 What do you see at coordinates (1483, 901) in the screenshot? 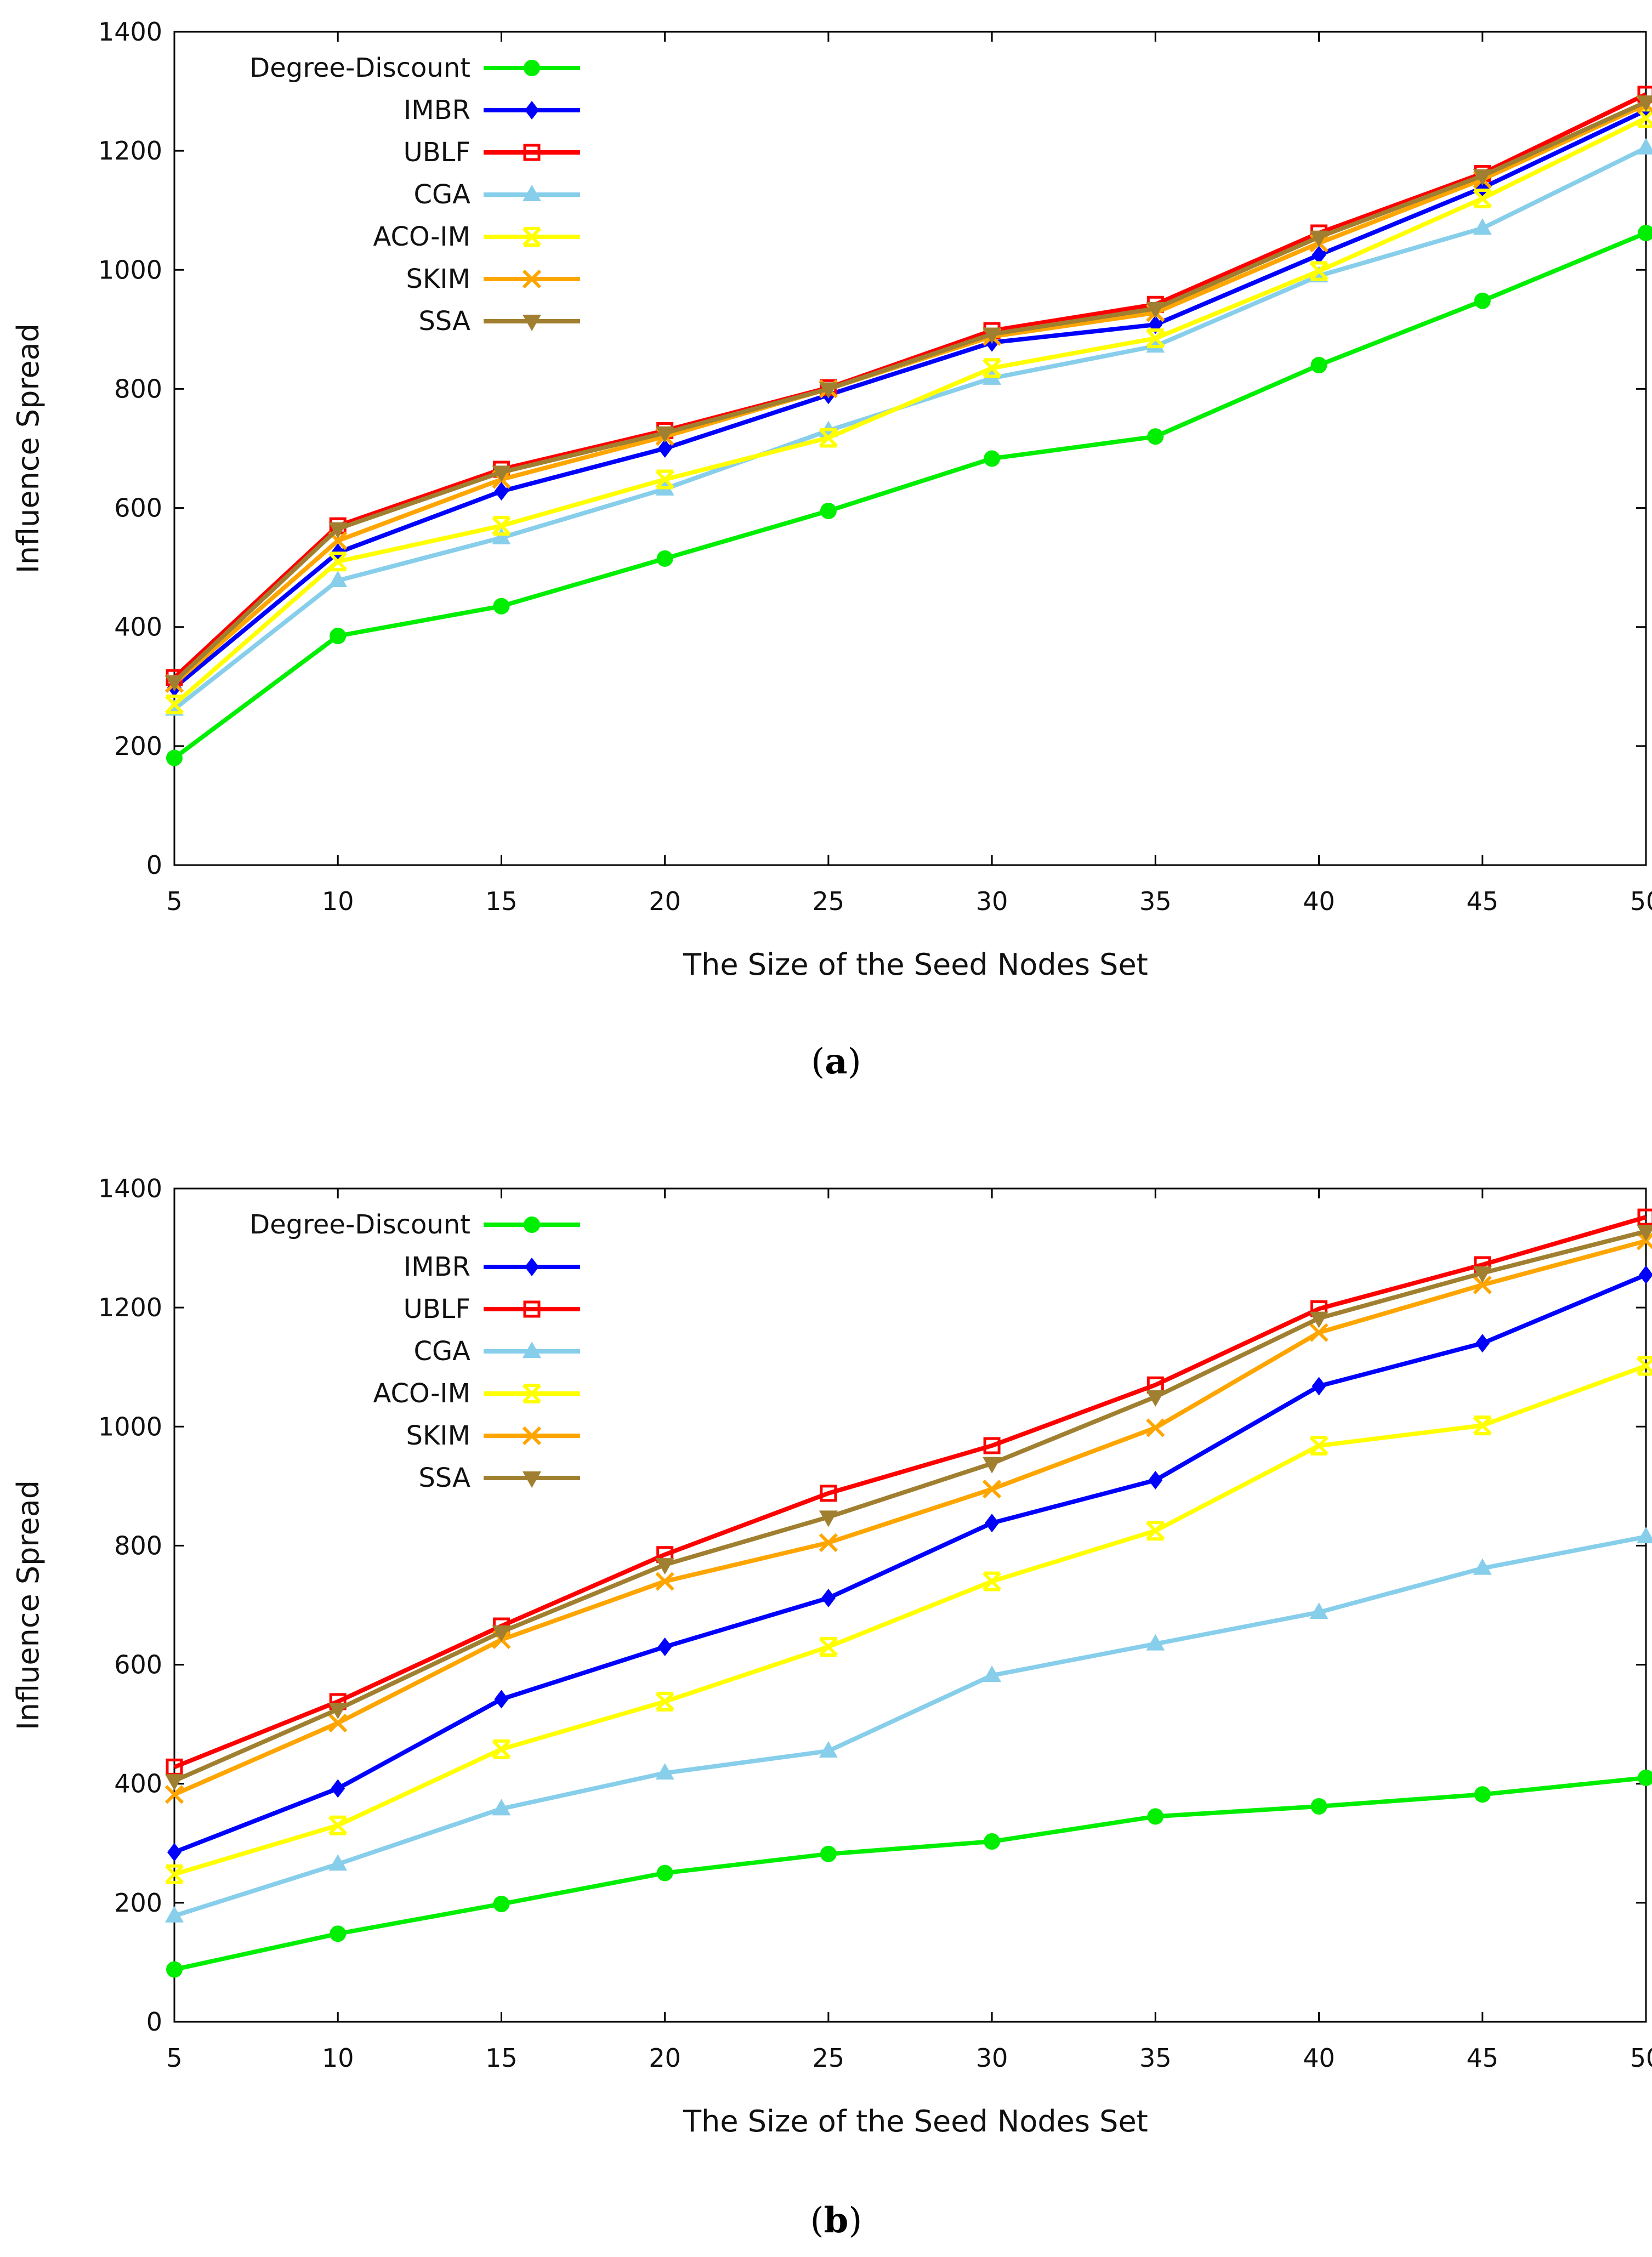
I see `x-tick-label: 45` at bounding box center [1483, 901].